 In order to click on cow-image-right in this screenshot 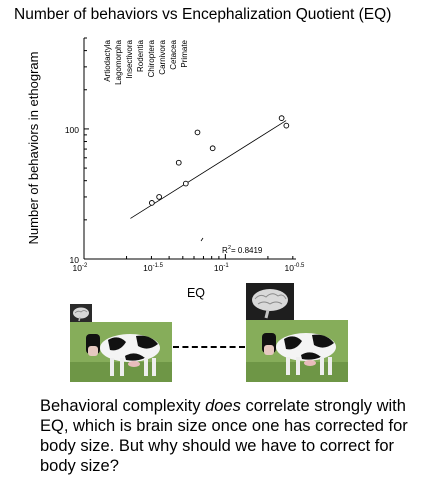, I will do `click(297, 351)`.